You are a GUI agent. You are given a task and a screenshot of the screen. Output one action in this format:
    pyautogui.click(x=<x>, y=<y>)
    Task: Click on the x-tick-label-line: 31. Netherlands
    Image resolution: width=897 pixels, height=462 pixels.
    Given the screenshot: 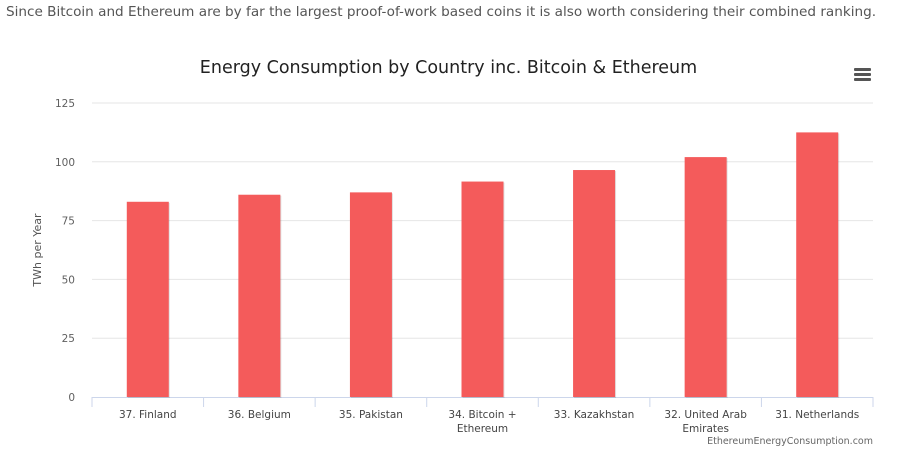 What is the action you would take?
    pyautogui.click(x=817, y=415)
    